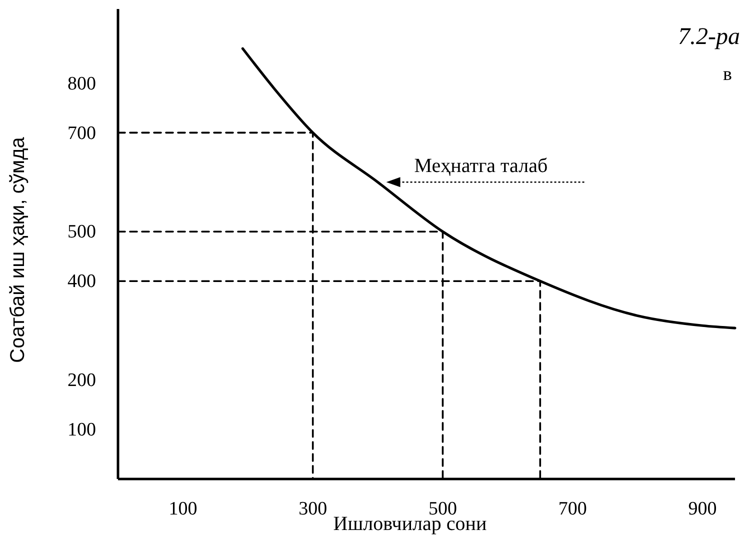  What do you see at coordinates (442, 509) in the screenshot?
I see `x-tick-label: 500` at bounding box center [442, 509].